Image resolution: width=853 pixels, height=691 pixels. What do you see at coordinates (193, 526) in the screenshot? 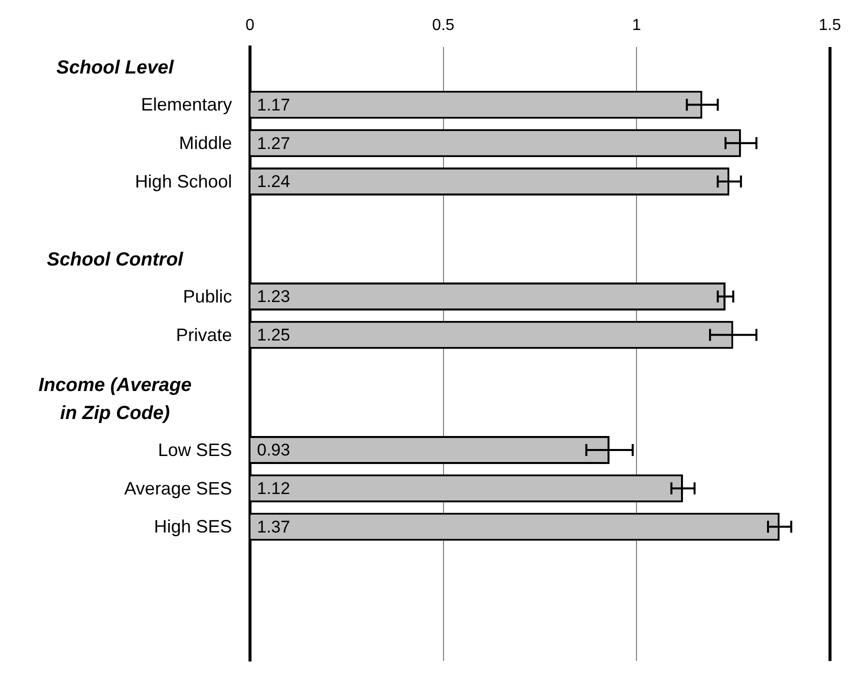
I see `y-tick-label: High SES` at bounding box center [193, 526].